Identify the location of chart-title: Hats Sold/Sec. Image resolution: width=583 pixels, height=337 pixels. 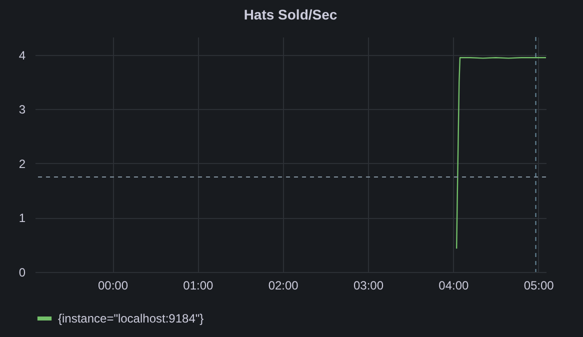
(291, 14).